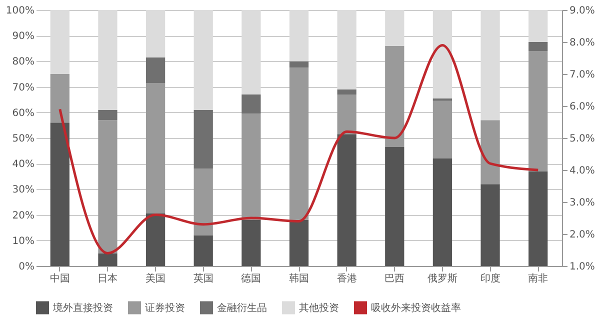 This screenshot has width=600, height=324. Describe the element at coordinates (23, 139) in the screenshot. I see `y-tick-label: 50%` at that location.